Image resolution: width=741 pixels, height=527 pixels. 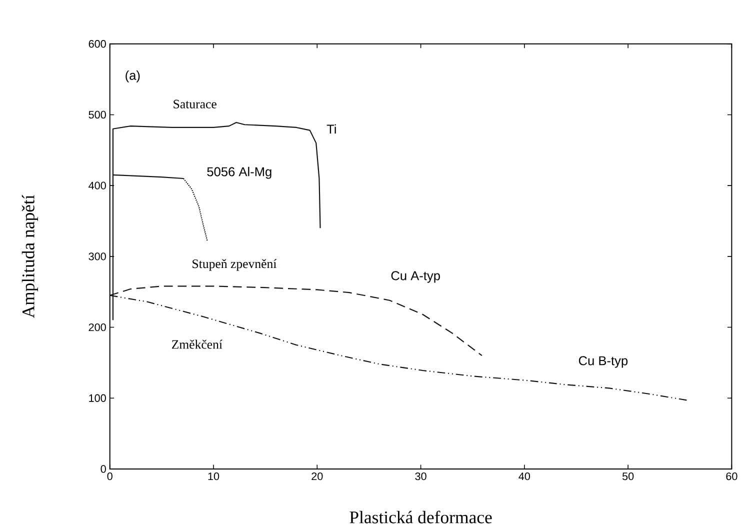 What do you see at coordinates (317, 476) in the screenshot?
I see `x-tick-label: 20` at bounding box center [317, 476].